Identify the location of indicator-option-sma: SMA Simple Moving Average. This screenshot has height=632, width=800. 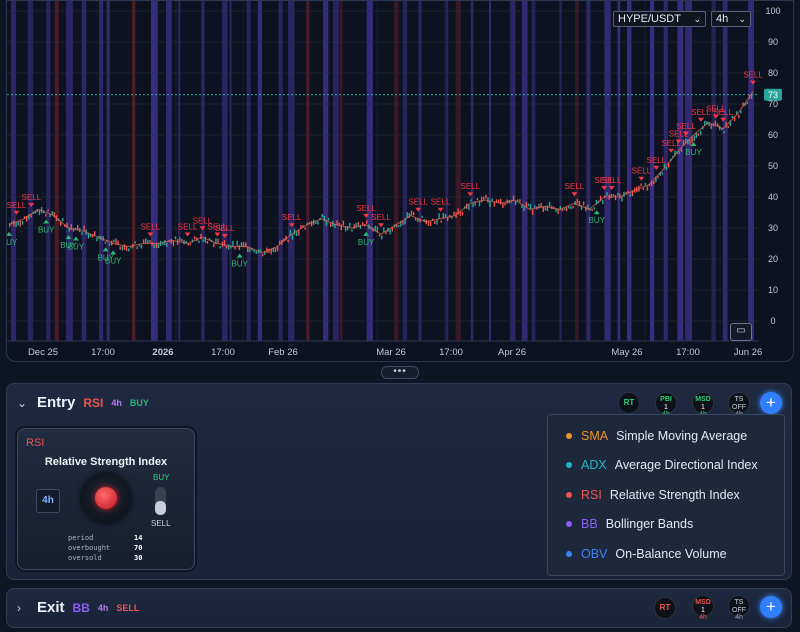
(656, 436).